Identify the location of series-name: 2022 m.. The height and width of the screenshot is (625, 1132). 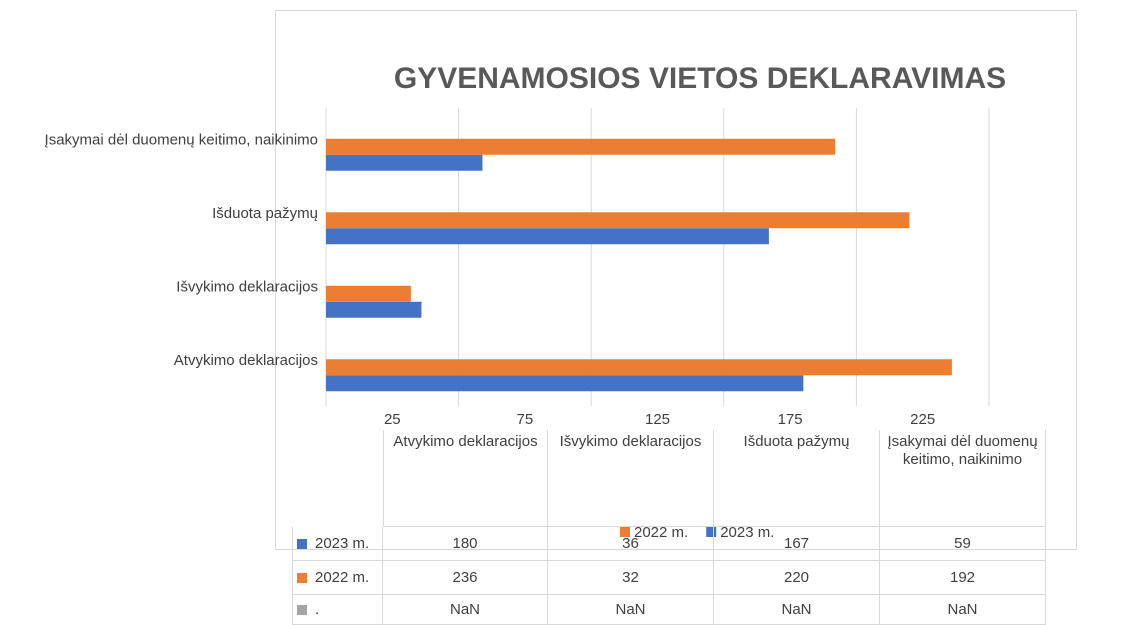
(342, 577).